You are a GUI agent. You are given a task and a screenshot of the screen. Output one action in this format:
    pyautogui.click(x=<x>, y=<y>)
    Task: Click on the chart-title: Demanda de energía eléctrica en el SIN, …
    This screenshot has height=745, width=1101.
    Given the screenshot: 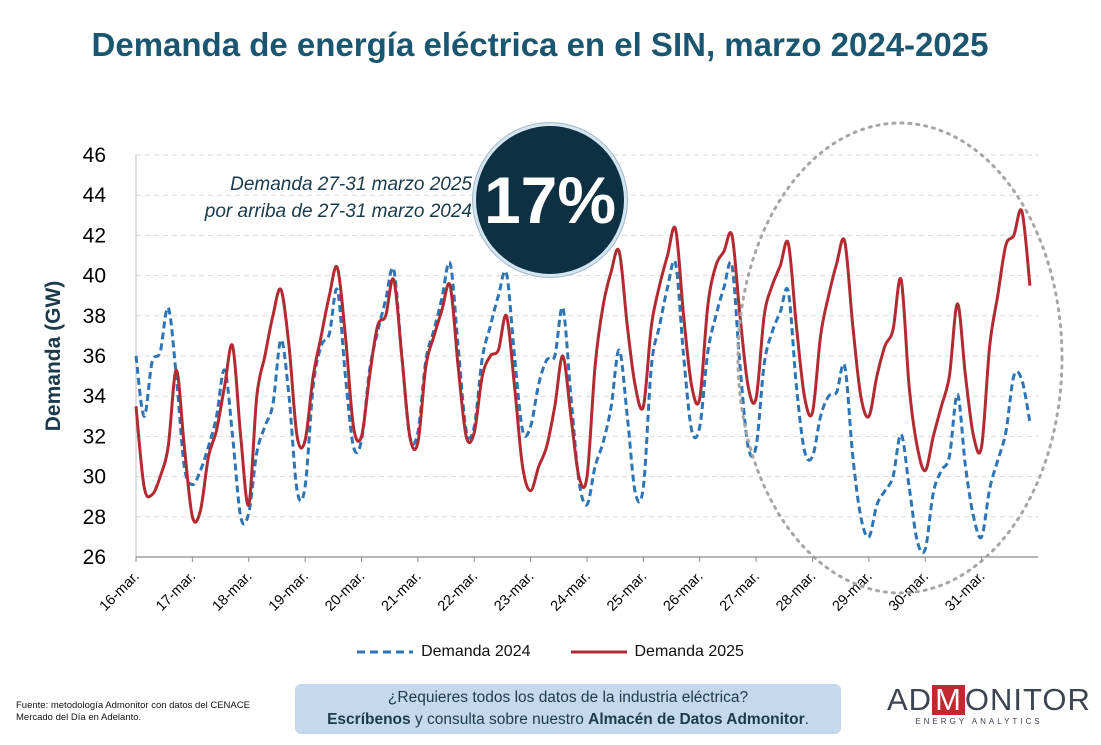 What is the action you would take?
    pyautogui.click(x=540, y=44)
    